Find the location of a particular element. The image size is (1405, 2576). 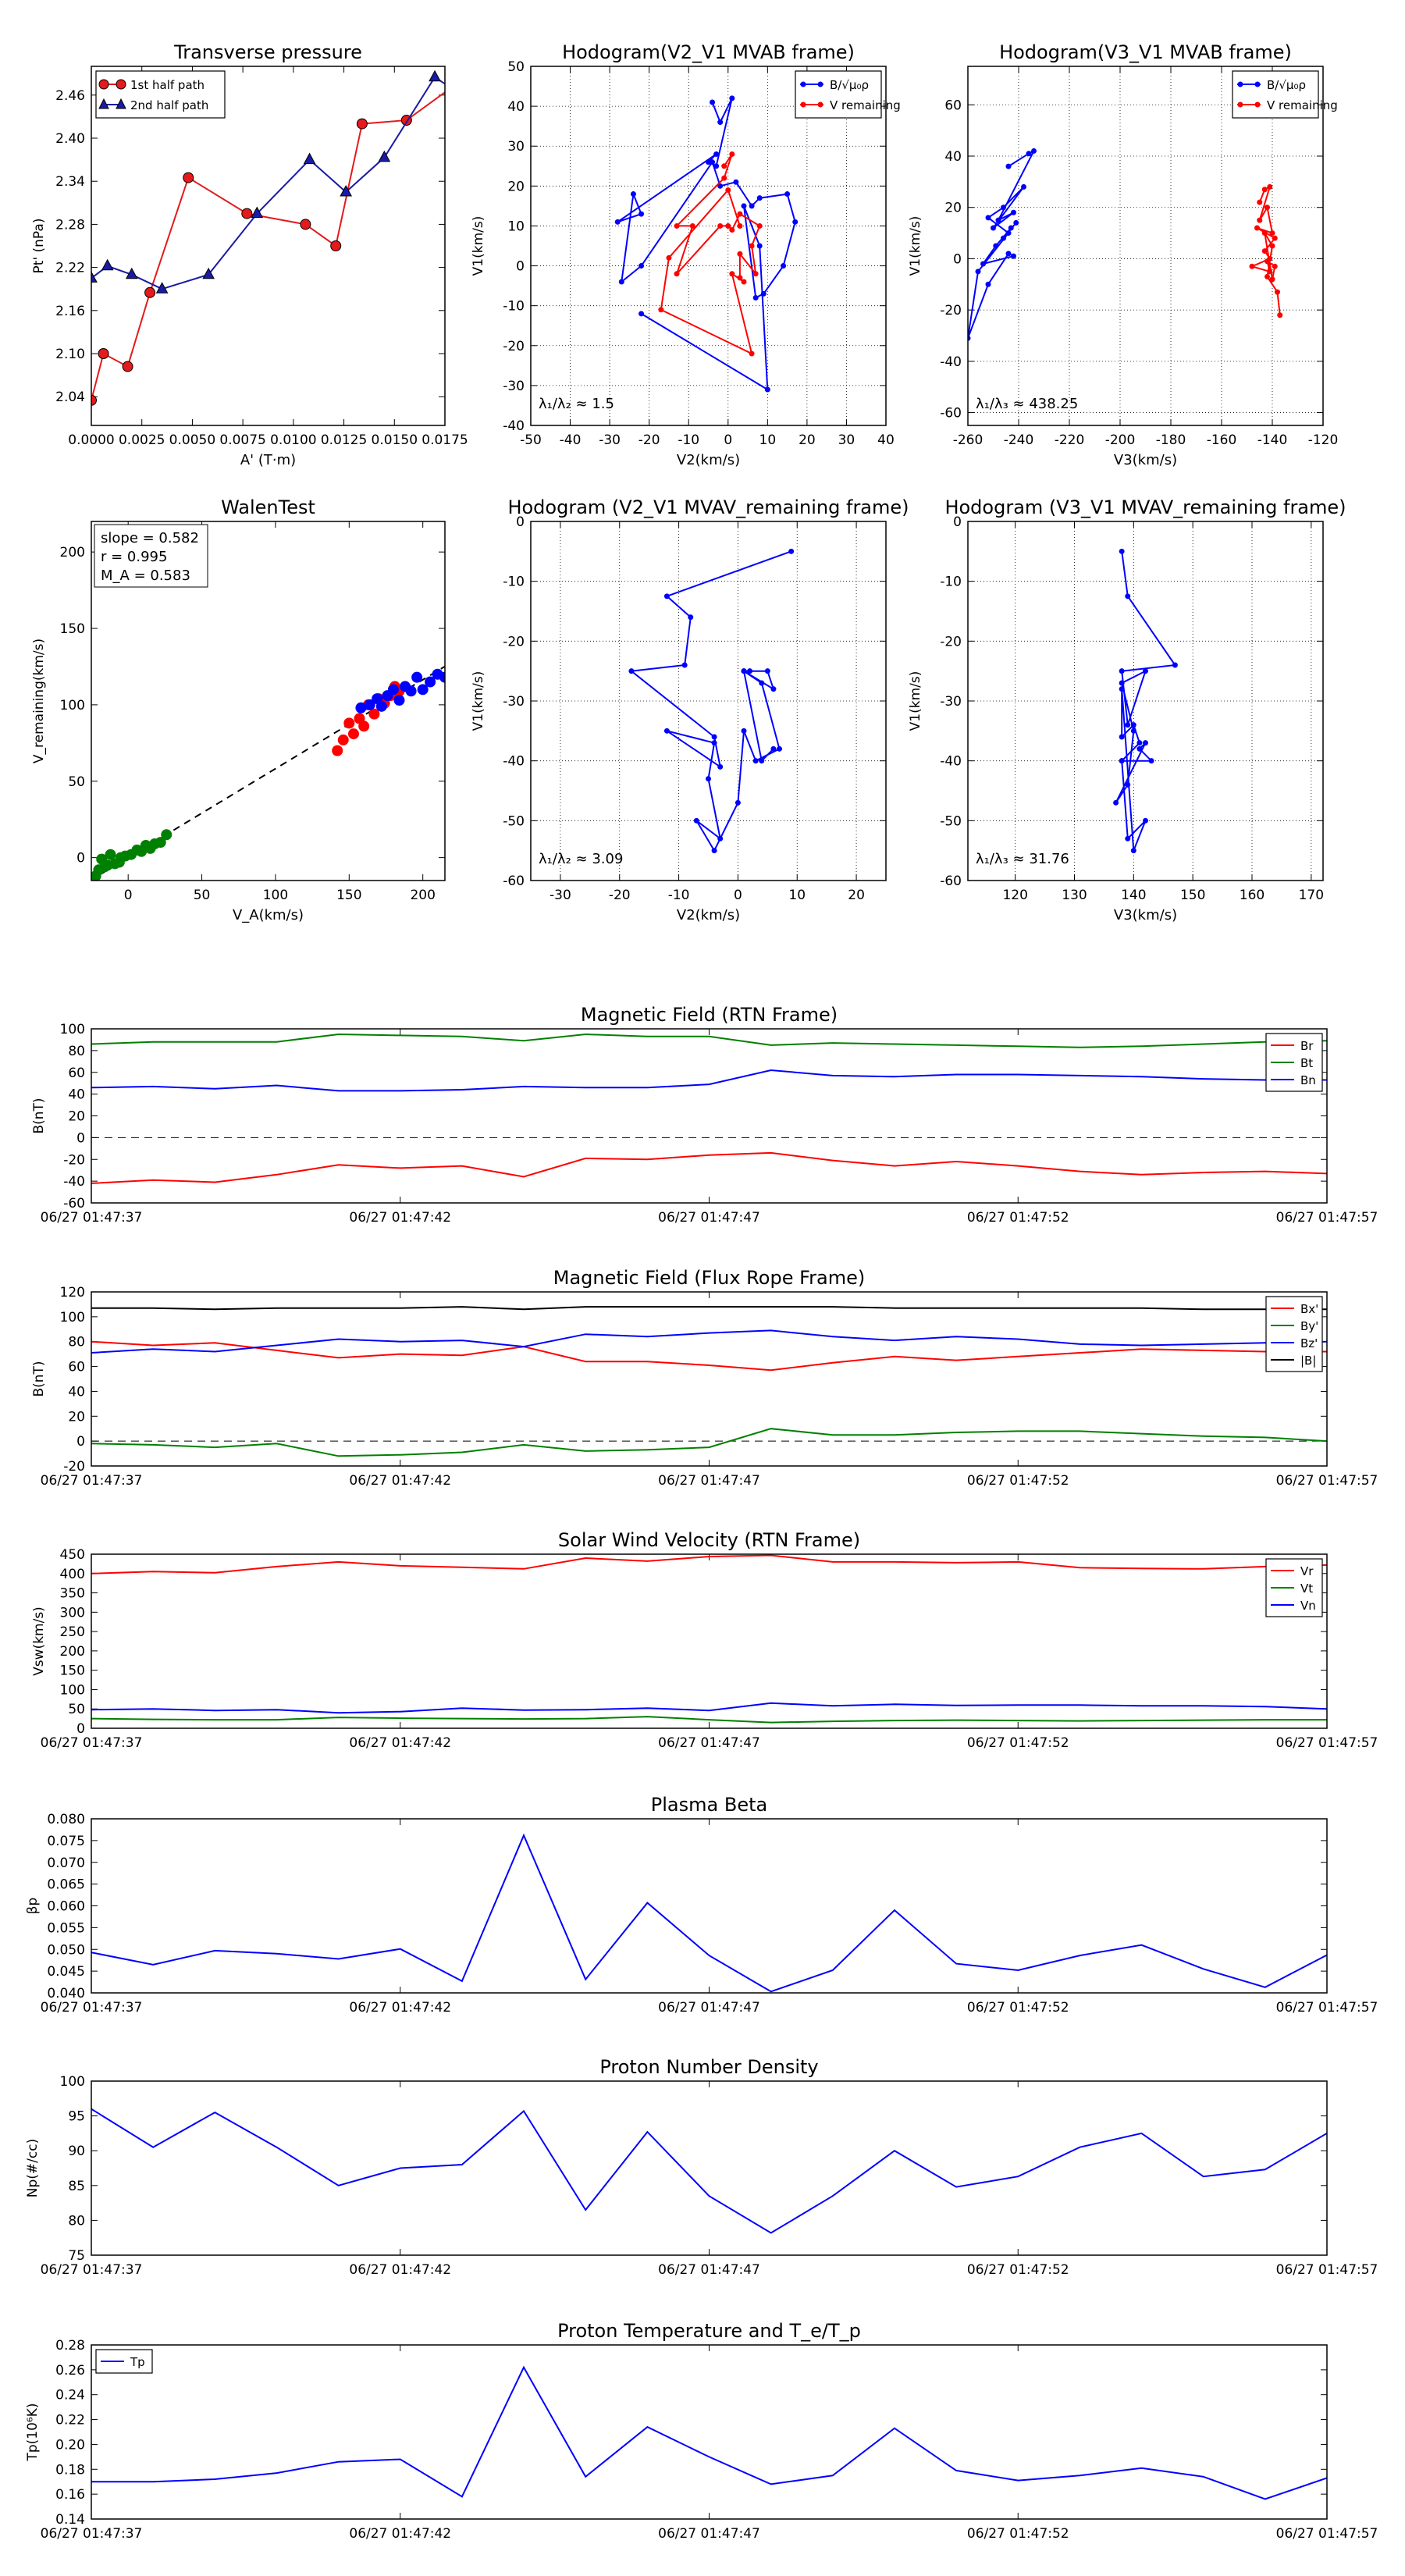

legend: B/√μ₀ρ V remaining is located at coordinates (848, 94).